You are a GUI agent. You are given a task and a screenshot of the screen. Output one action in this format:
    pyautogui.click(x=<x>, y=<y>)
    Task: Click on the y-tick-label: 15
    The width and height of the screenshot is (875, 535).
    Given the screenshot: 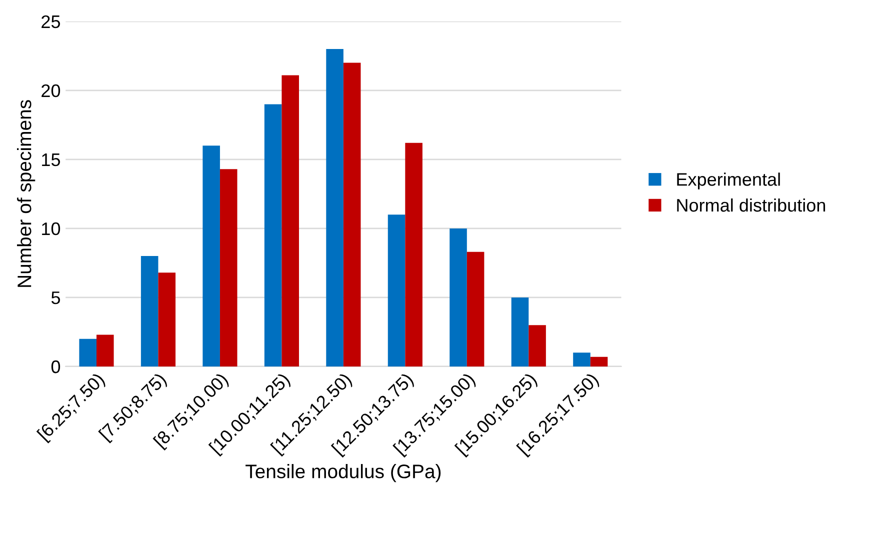 What is the action you would take?
    pyautogui.click(x=51, y=160)
    